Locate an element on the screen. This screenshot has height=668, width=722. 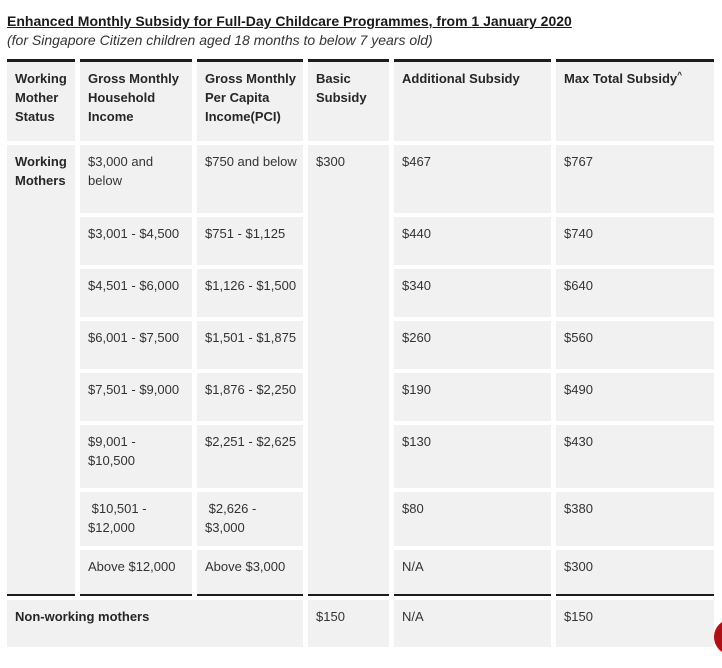
cell-pci: $751 - $1,125 is located at coordinates (250, 241).